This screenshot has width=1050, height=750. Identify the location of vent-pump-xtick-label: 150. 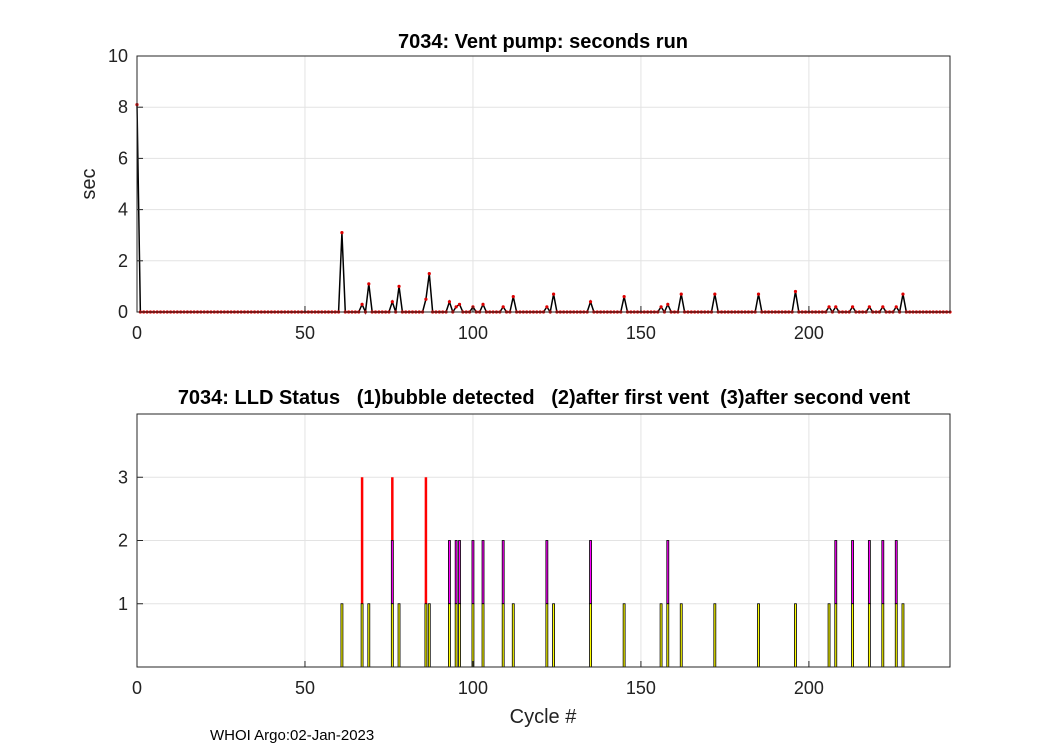
(641, 333).